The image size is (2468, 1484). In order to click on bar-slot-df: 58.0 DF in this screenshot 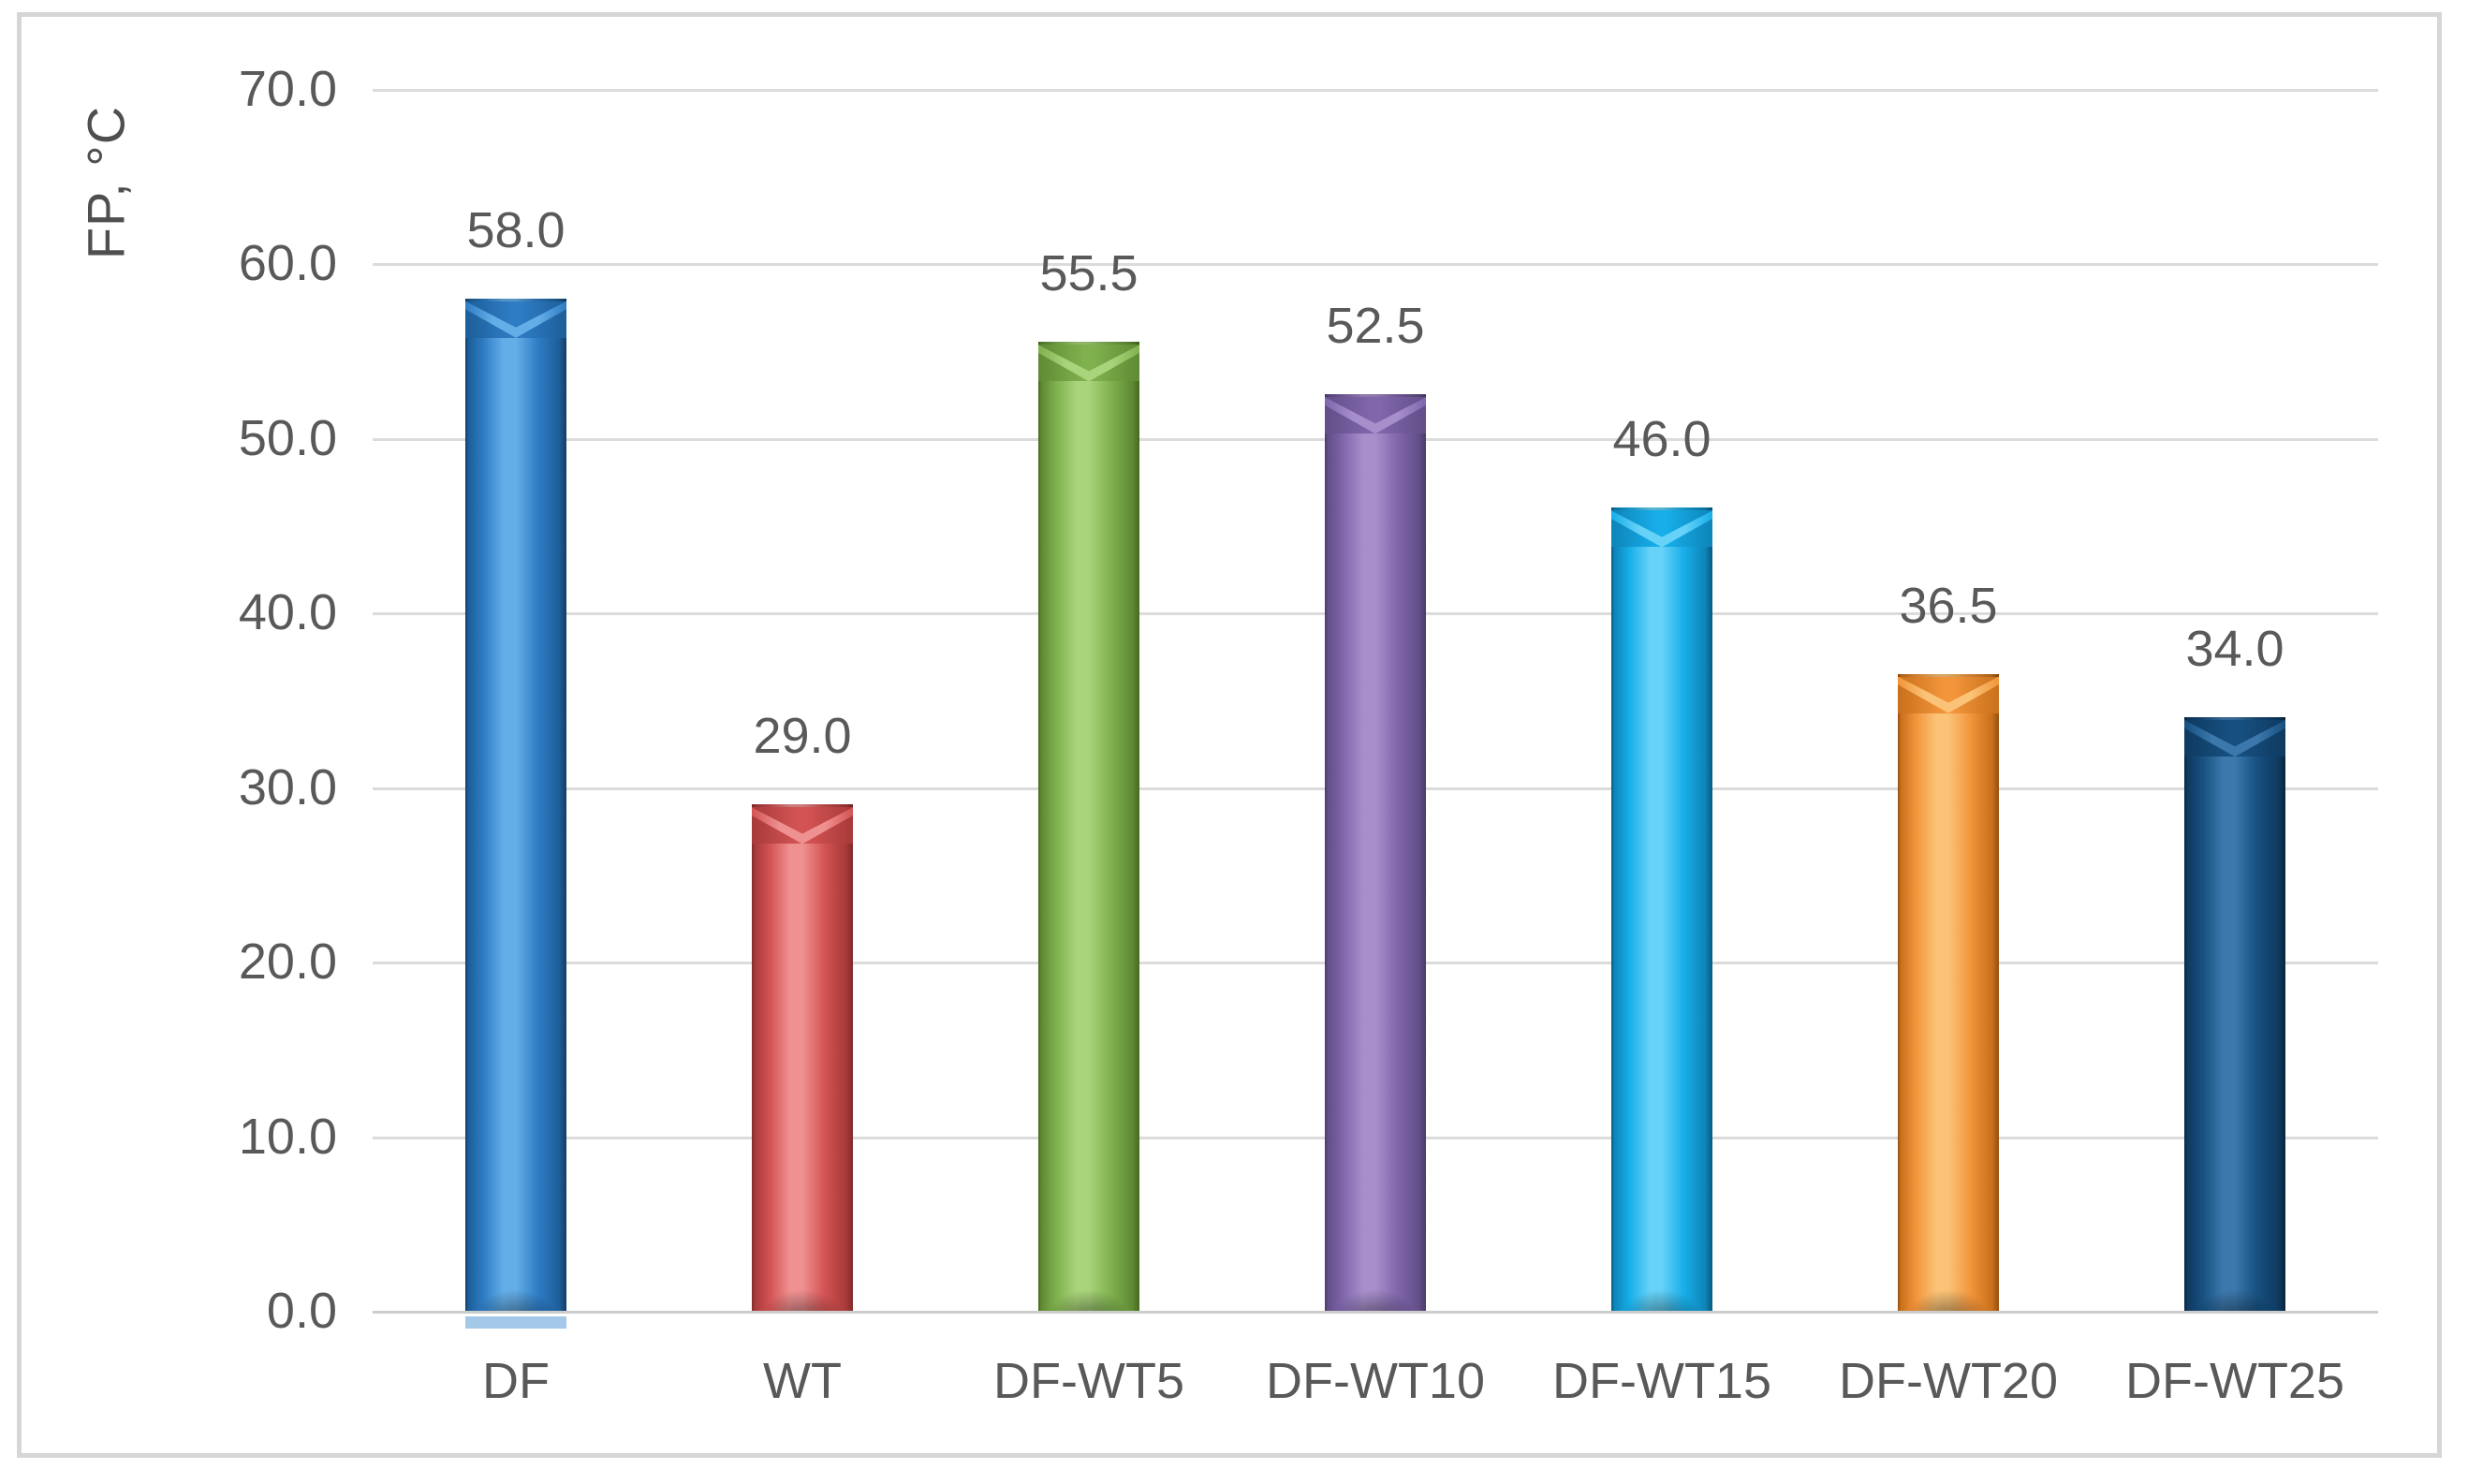, I will do `click(516, 747)`.